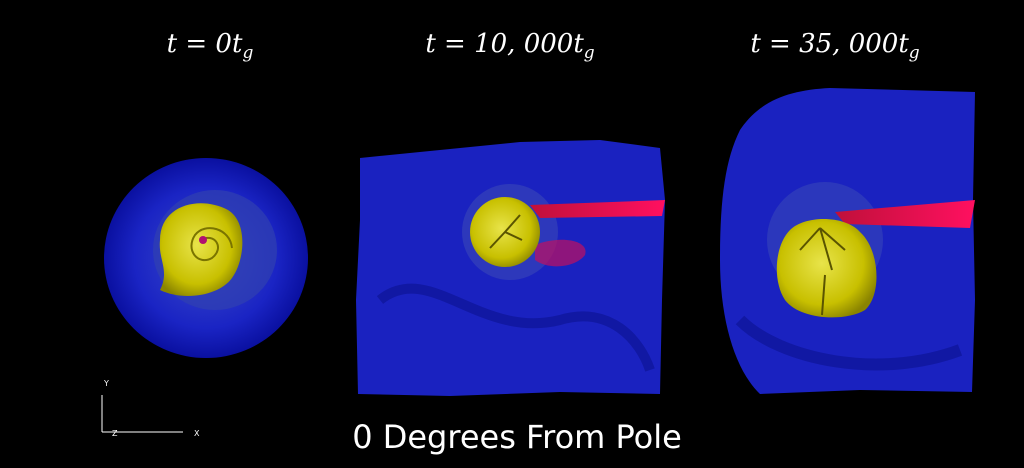 The height and width of the screenshot is (468, 1024). Describe the element at coordinates (106, 383) in the screenshot. I see `axis-label: Y` at that location.